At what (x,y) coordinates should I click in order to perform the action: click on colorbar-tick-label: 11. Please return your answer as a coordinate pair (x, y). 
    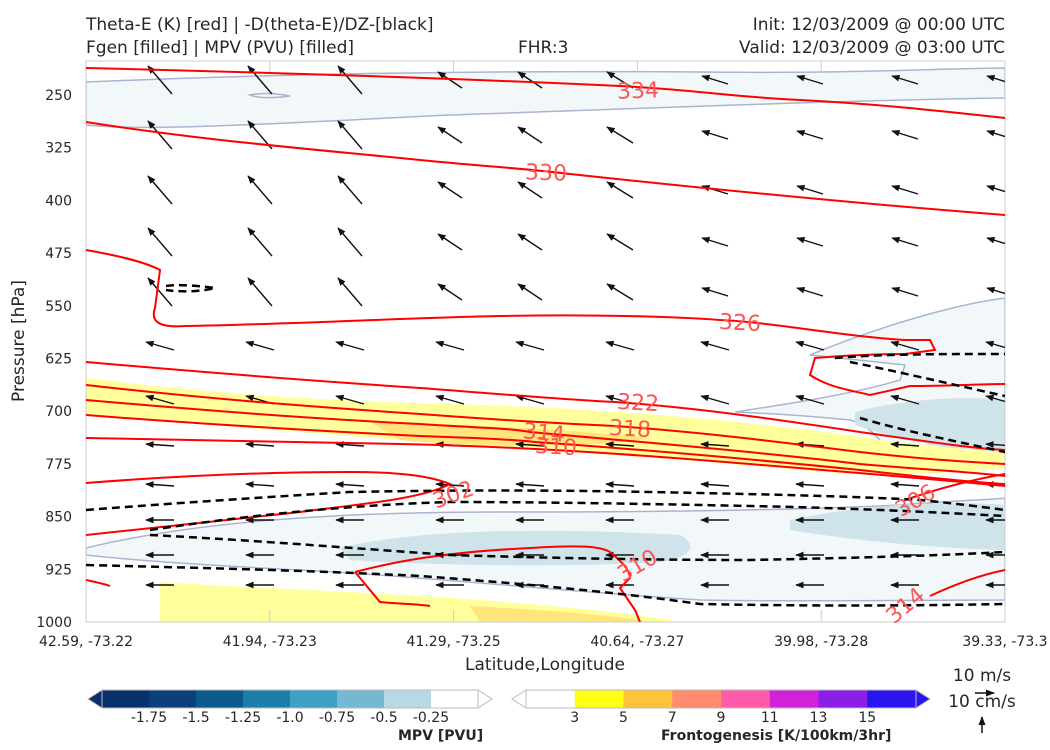
    Looking at the image, I should click on (770, 718).